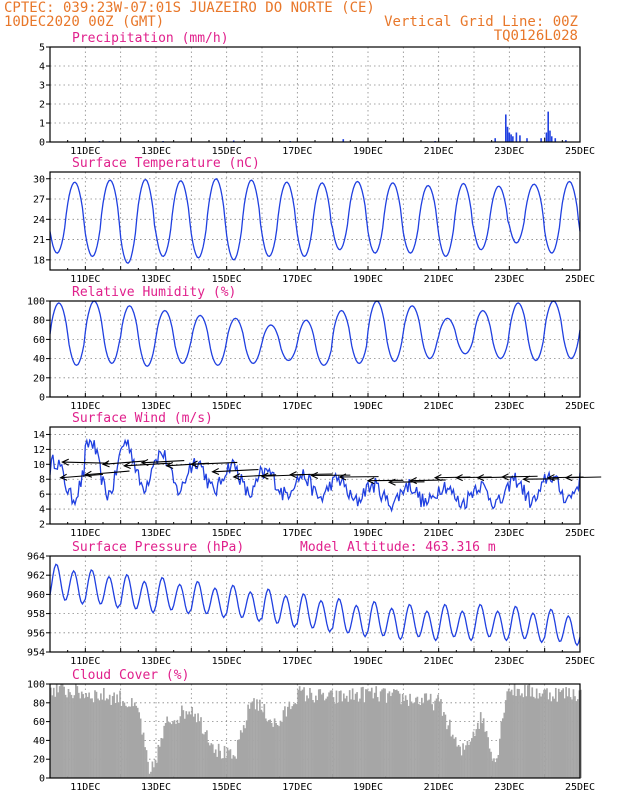 The height and width of the screenshot is (804, 618). Describe the element at coordinates (85, 533) in the screenshot. I see `wind-xtick-label: 11DEC` at that location.